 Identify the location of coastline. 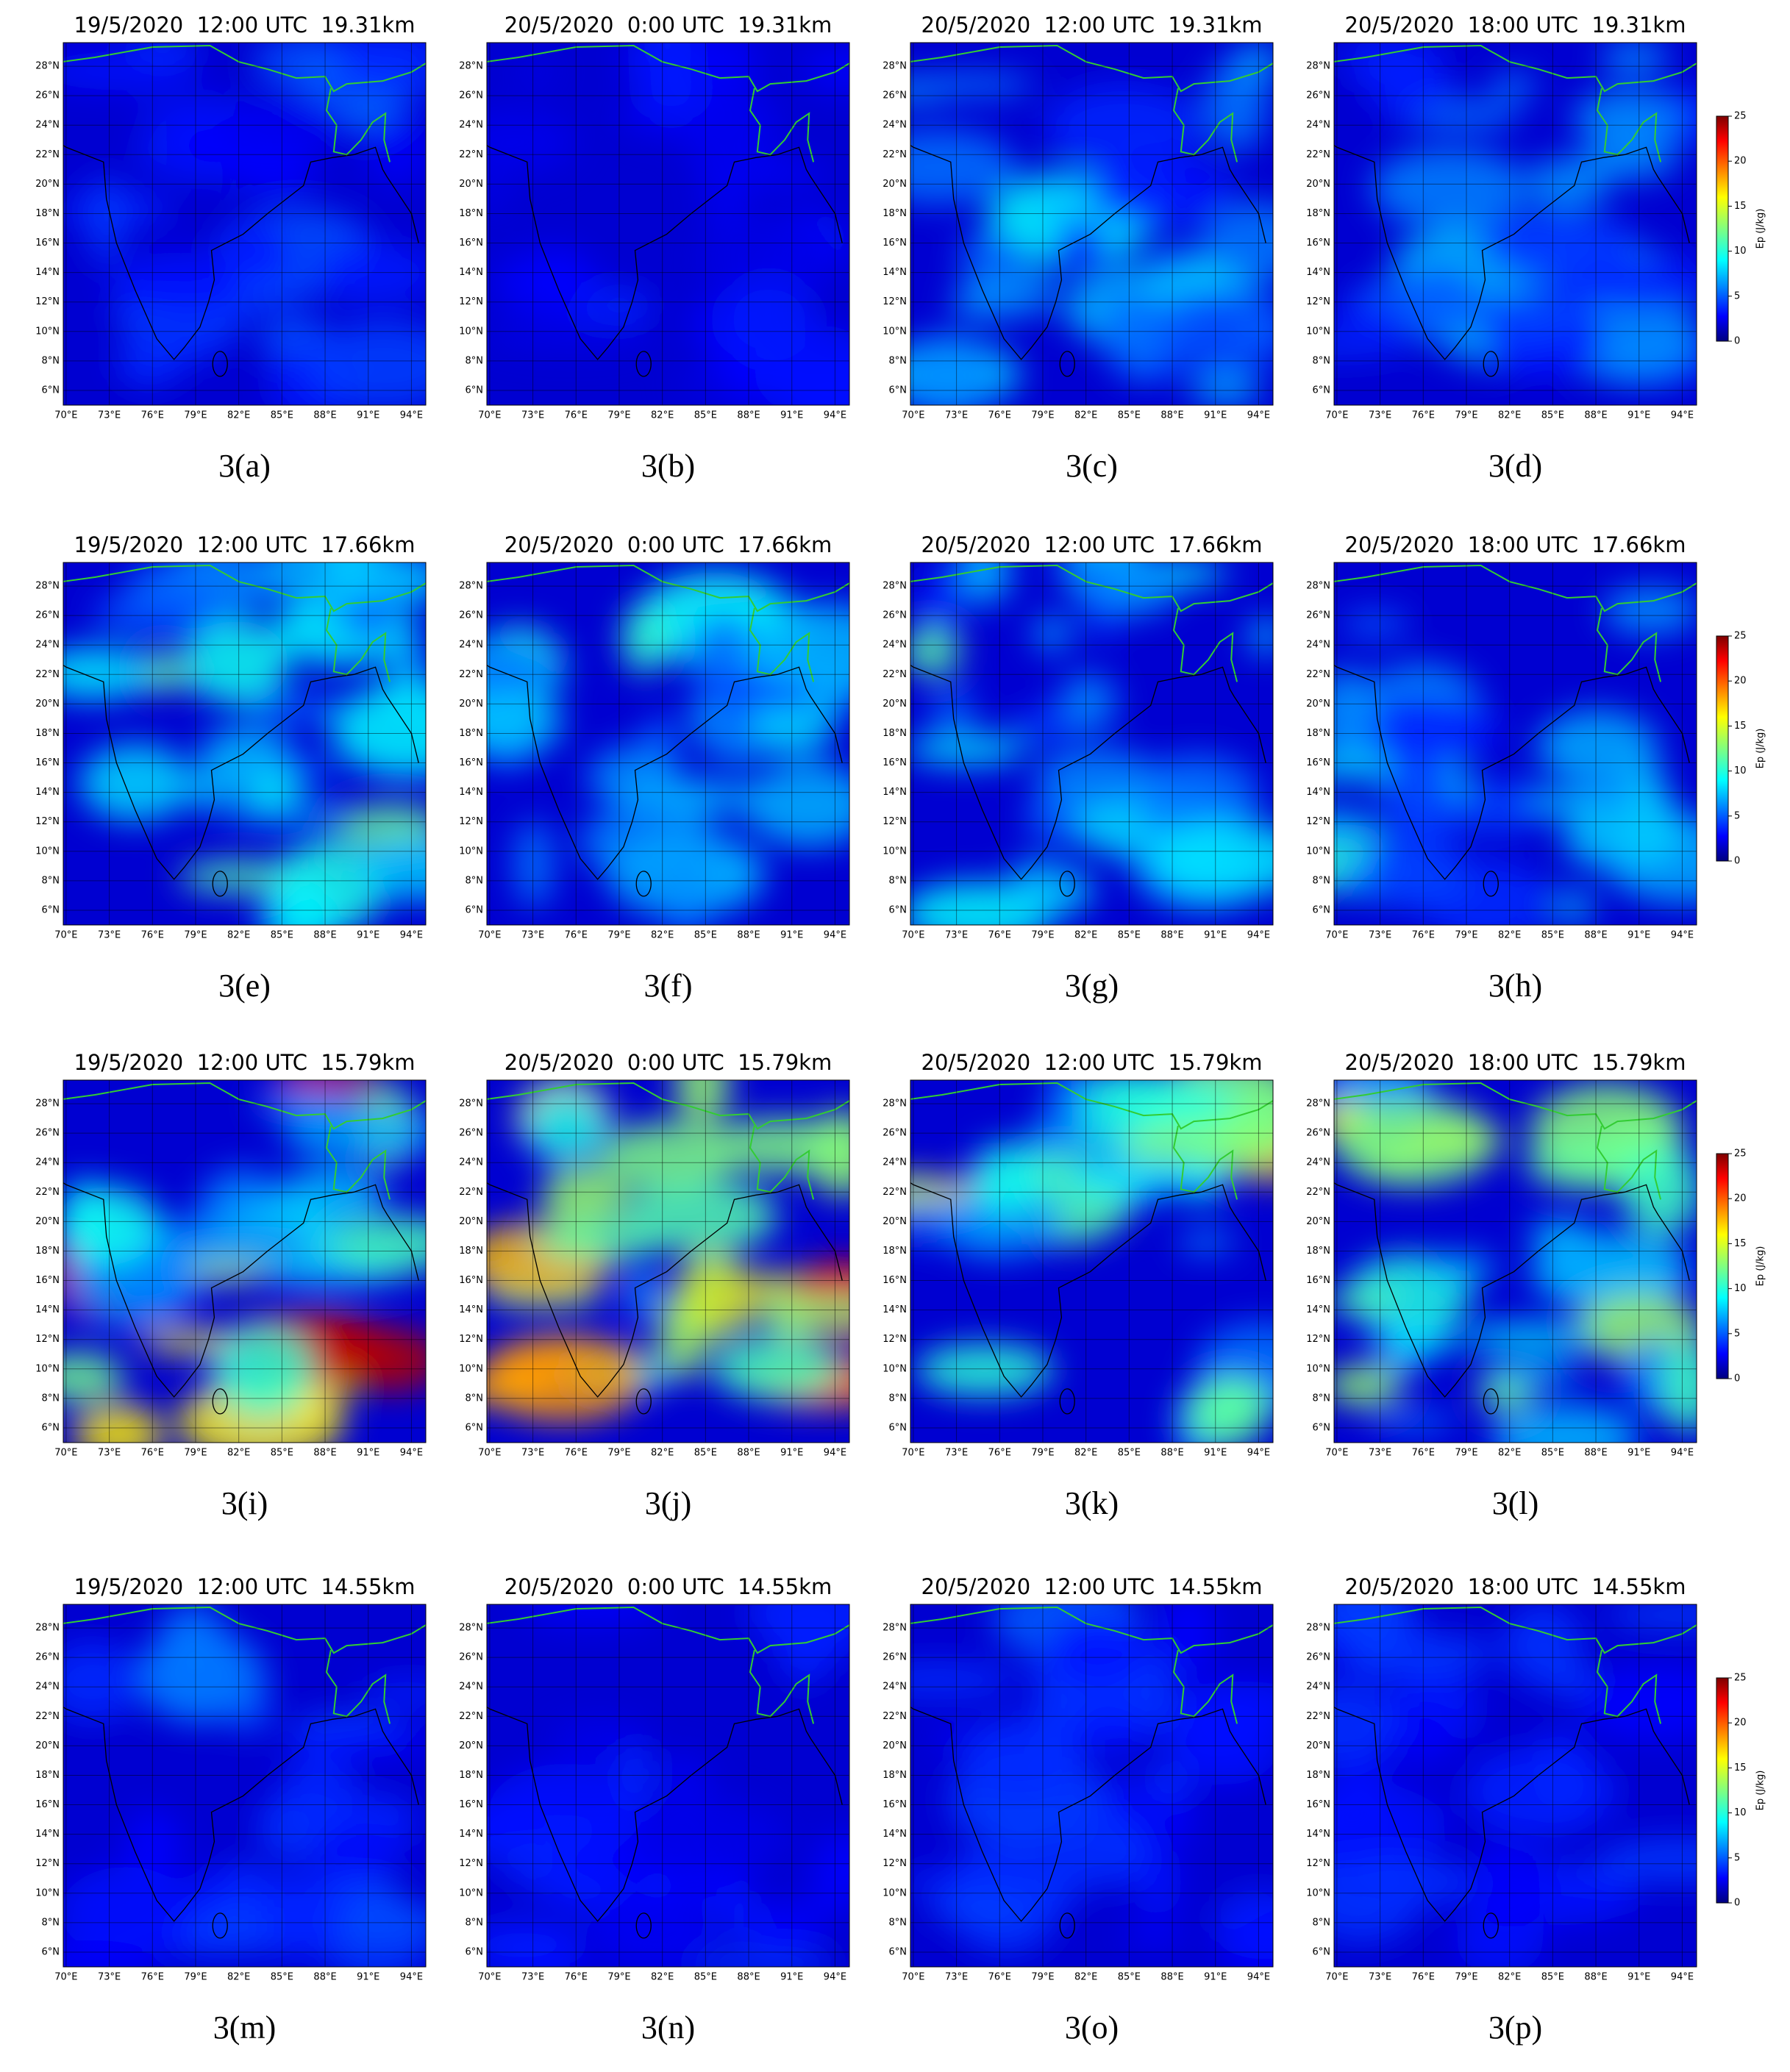
(1512, 1814).